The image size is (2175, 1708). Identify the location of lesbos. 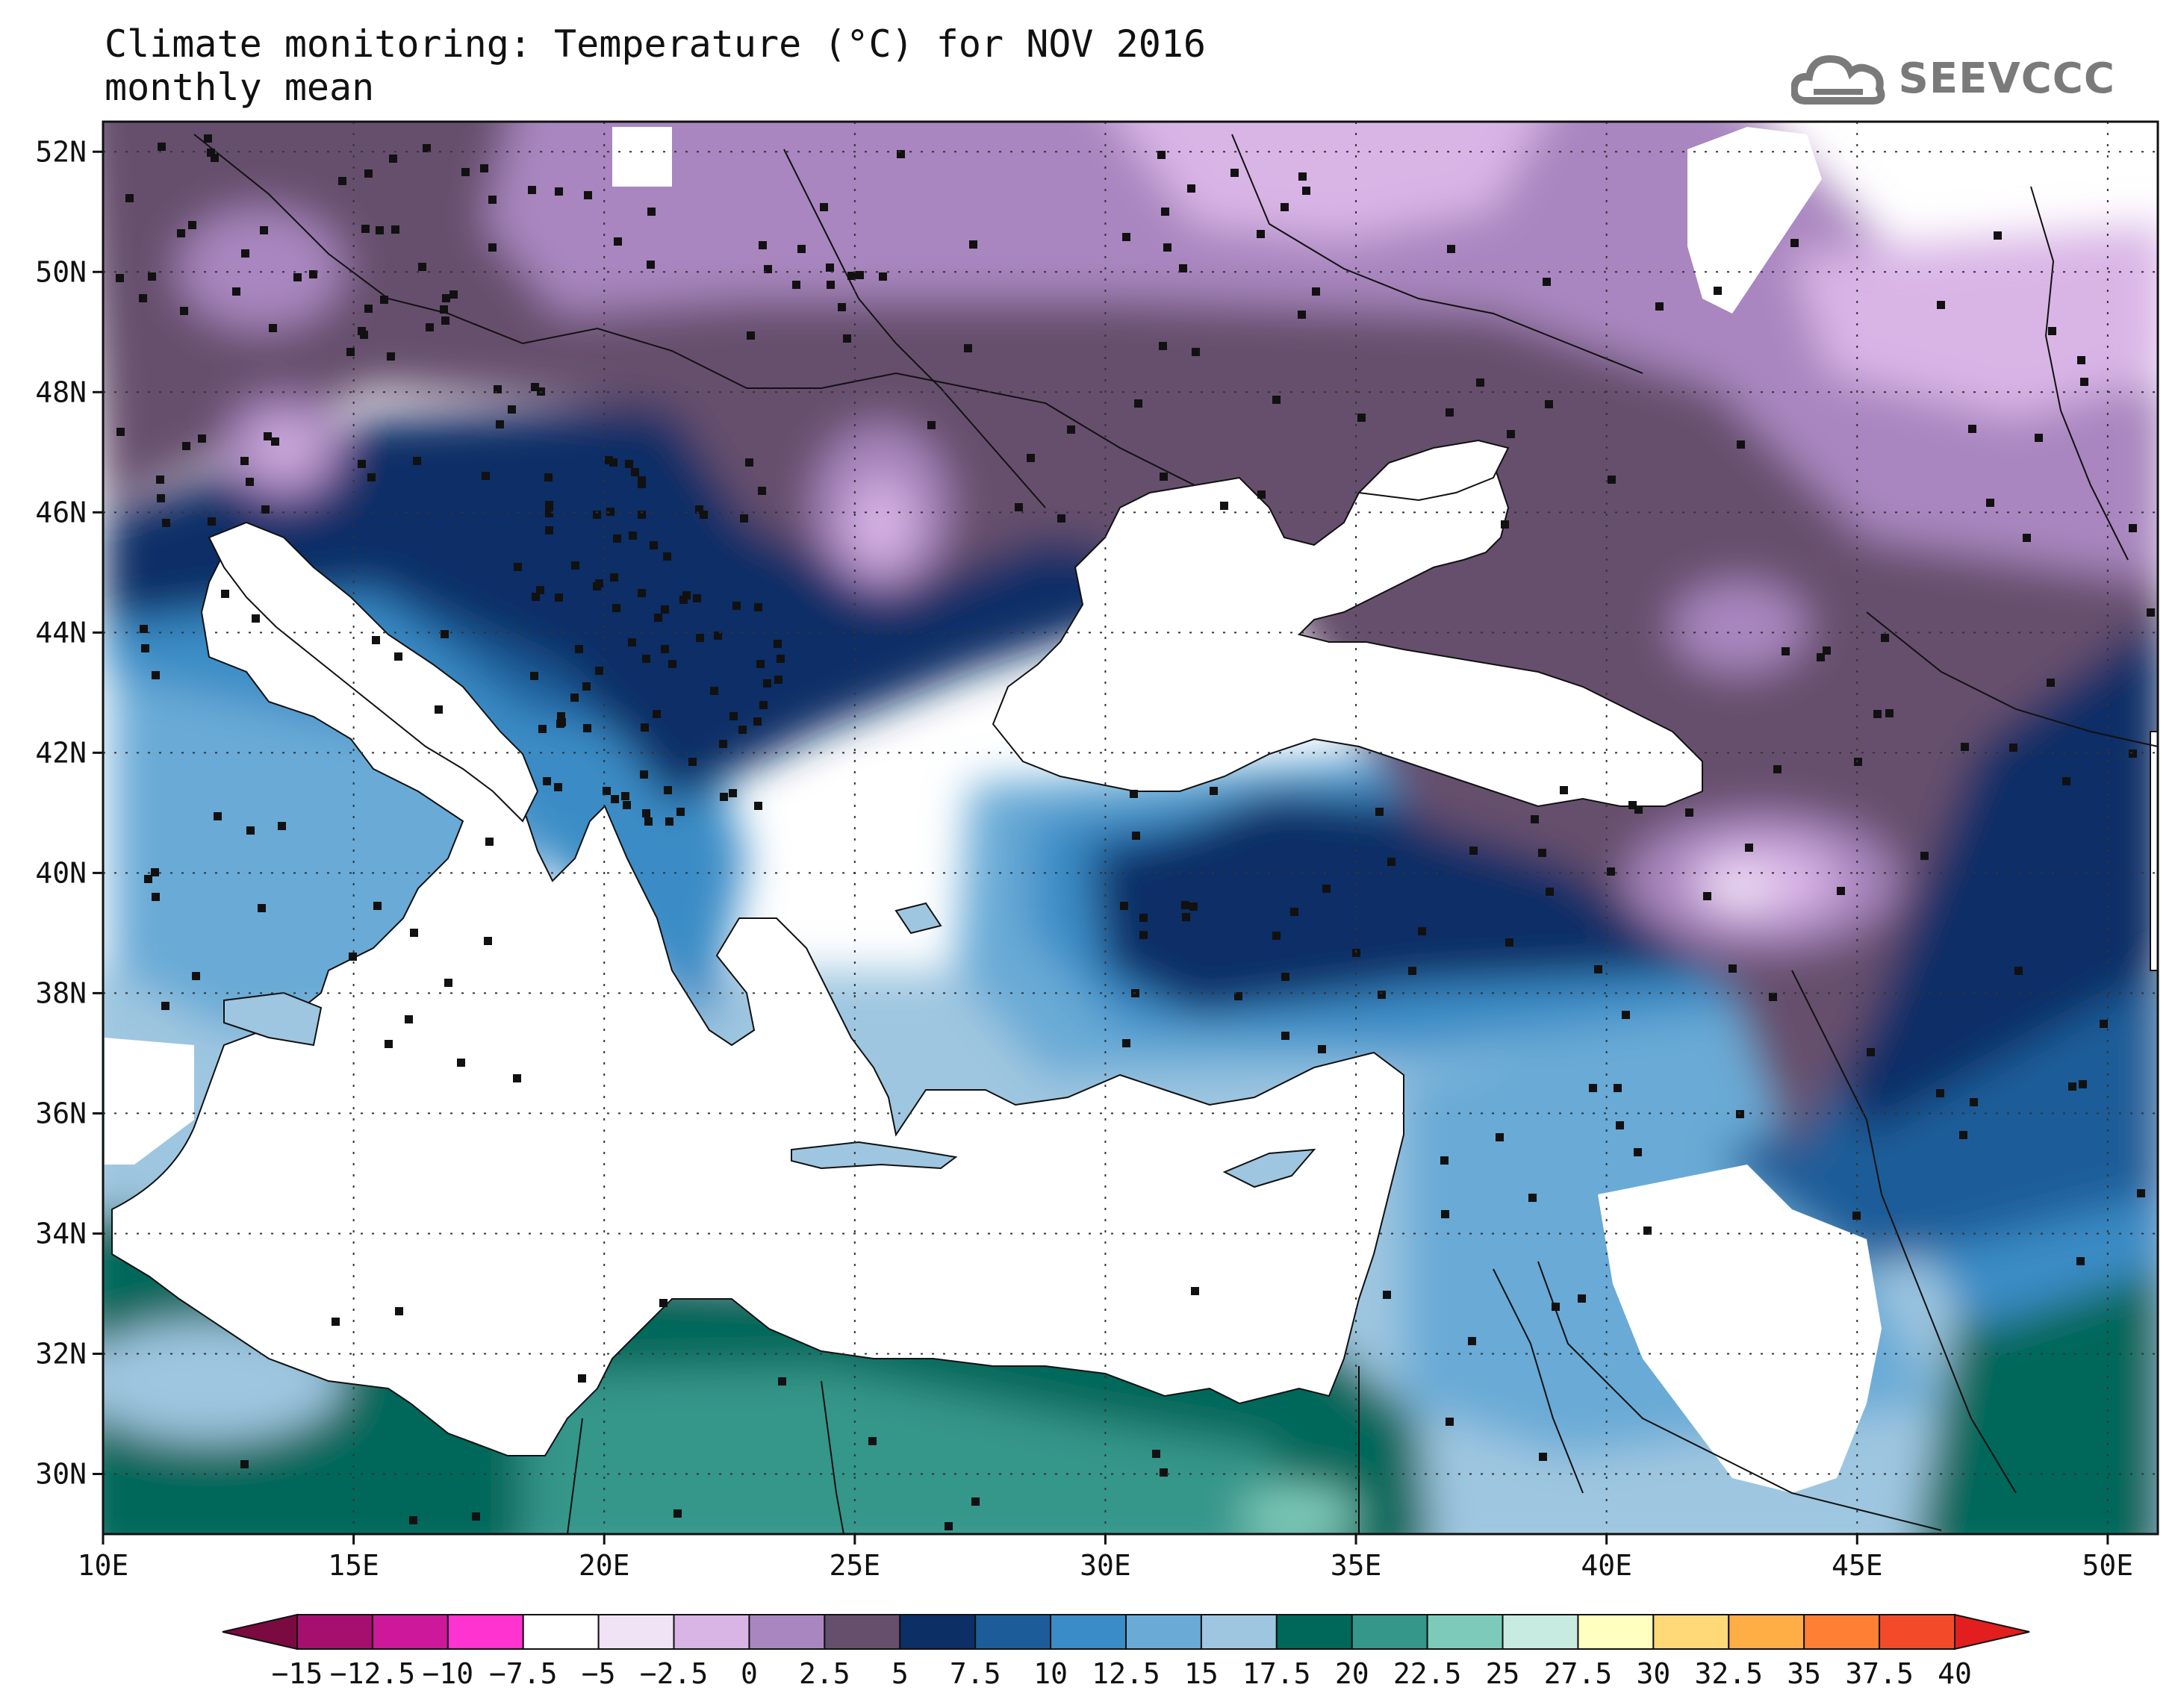
(918, 918).